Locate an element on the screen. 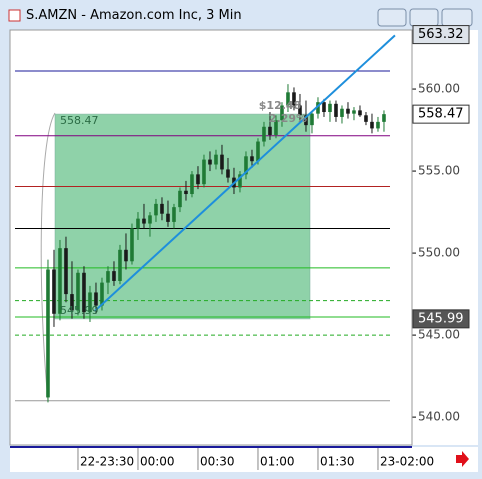  price-badge-label: 563.32 is located at coordinates (441, 34).